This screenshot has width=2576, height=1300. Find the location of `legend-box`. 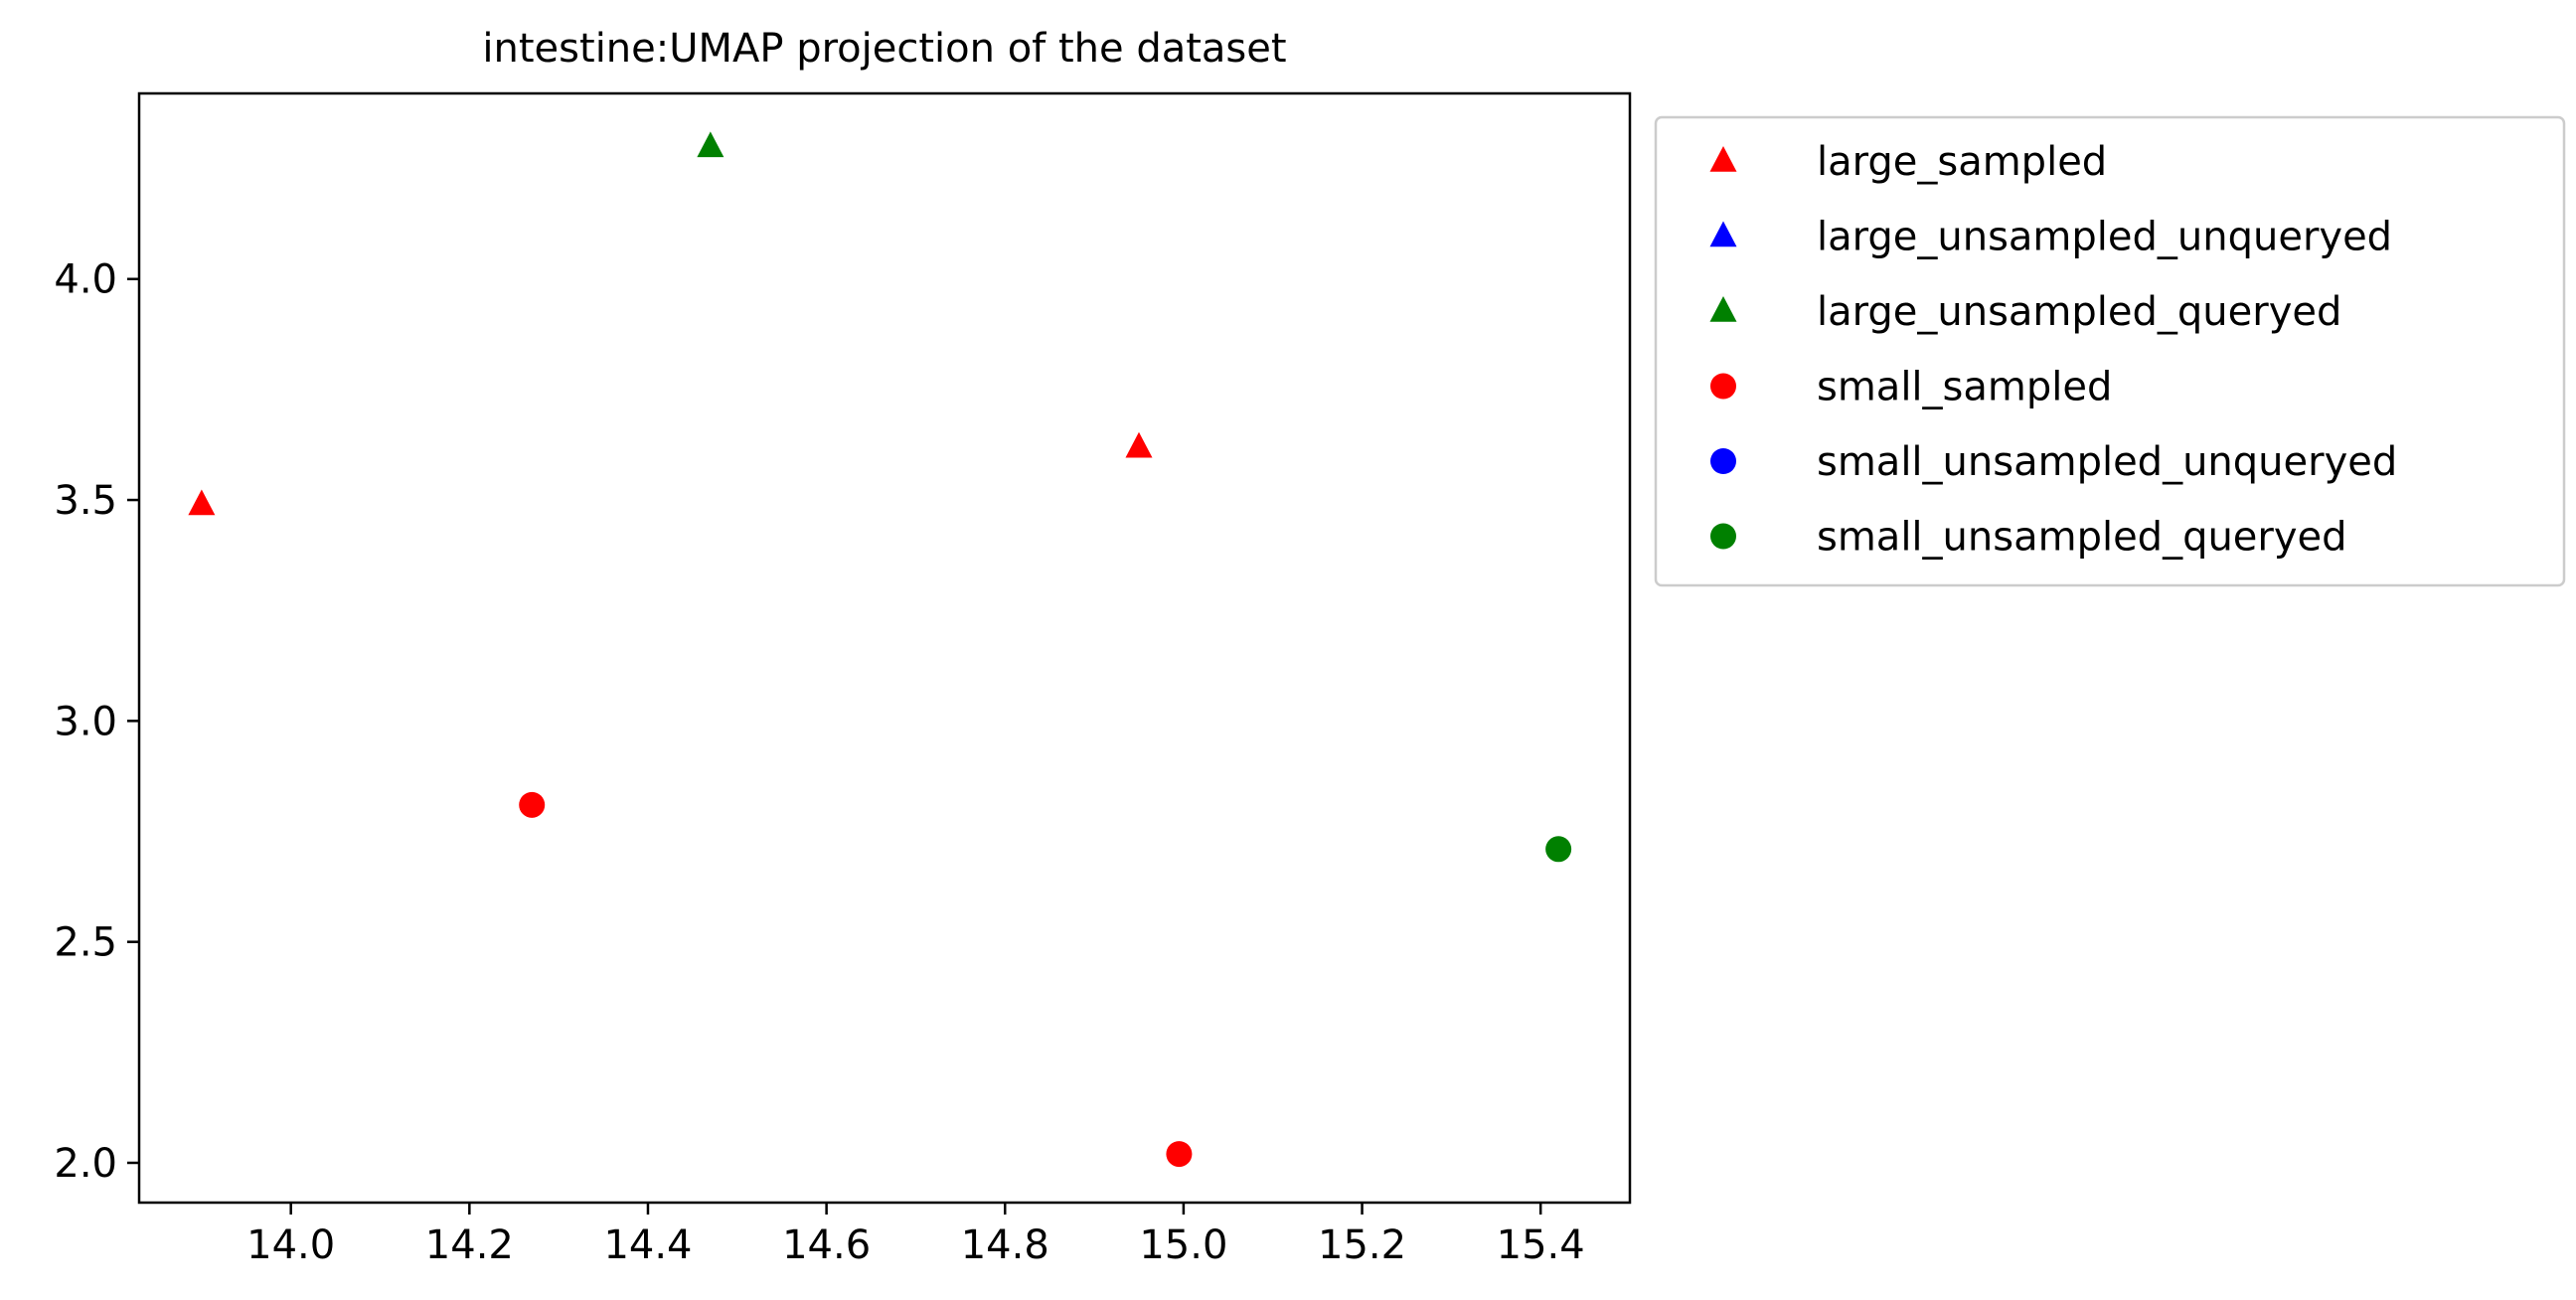

legend-box is located at coordinates (2110, 351).